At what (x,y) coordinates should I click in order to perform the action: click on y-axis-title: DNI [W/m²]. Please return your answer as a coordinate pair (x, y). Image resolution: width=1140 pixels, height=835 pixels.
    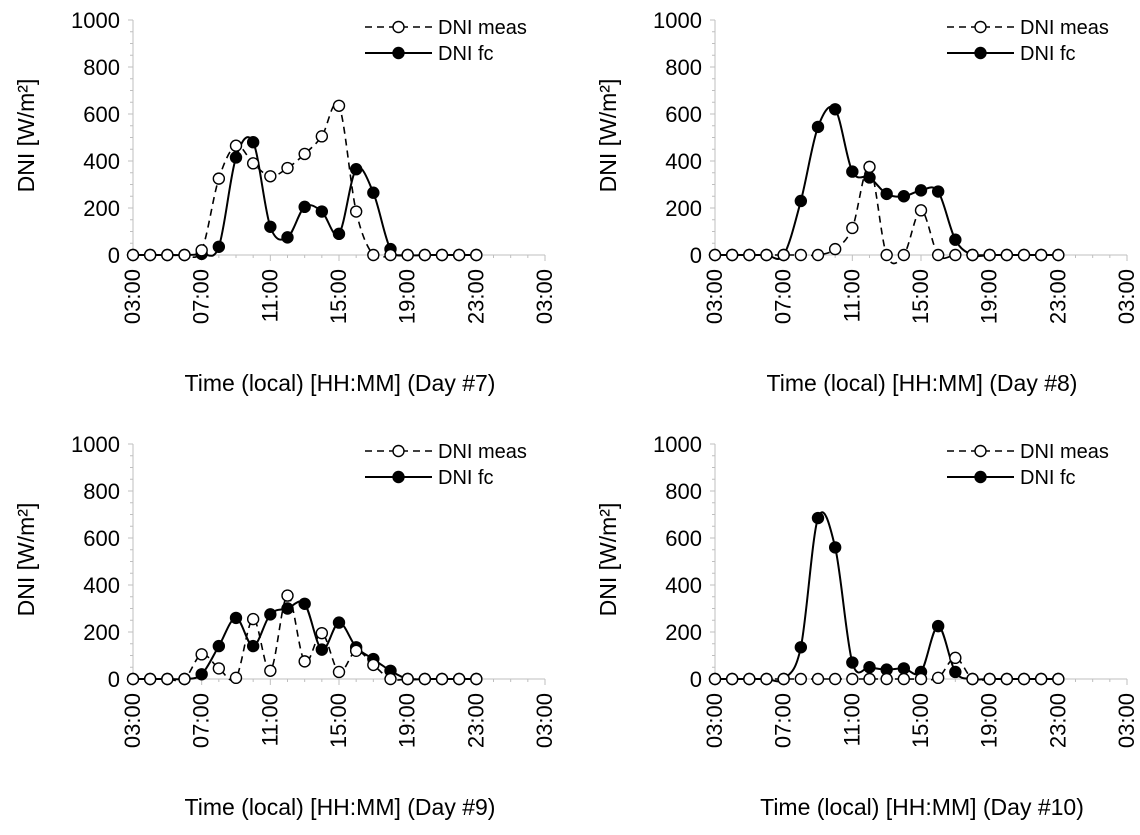
    Looking at the image, I should click on (608, 136).